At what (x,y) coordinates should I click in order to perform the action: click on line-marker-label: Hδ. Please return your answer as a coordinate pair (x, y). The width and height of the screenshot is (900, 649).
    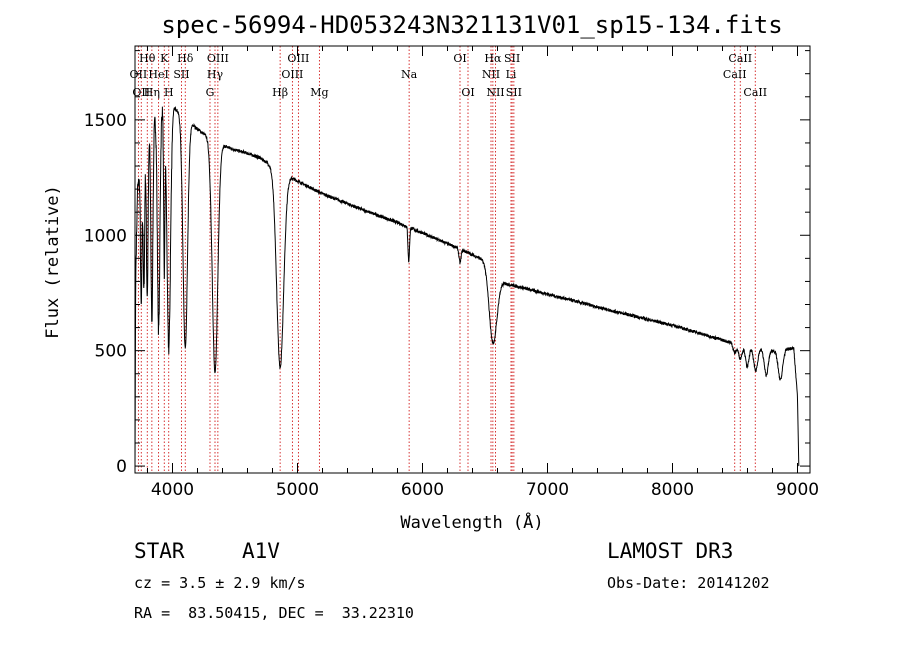
    Looking at the image, I should click on (185, 58).